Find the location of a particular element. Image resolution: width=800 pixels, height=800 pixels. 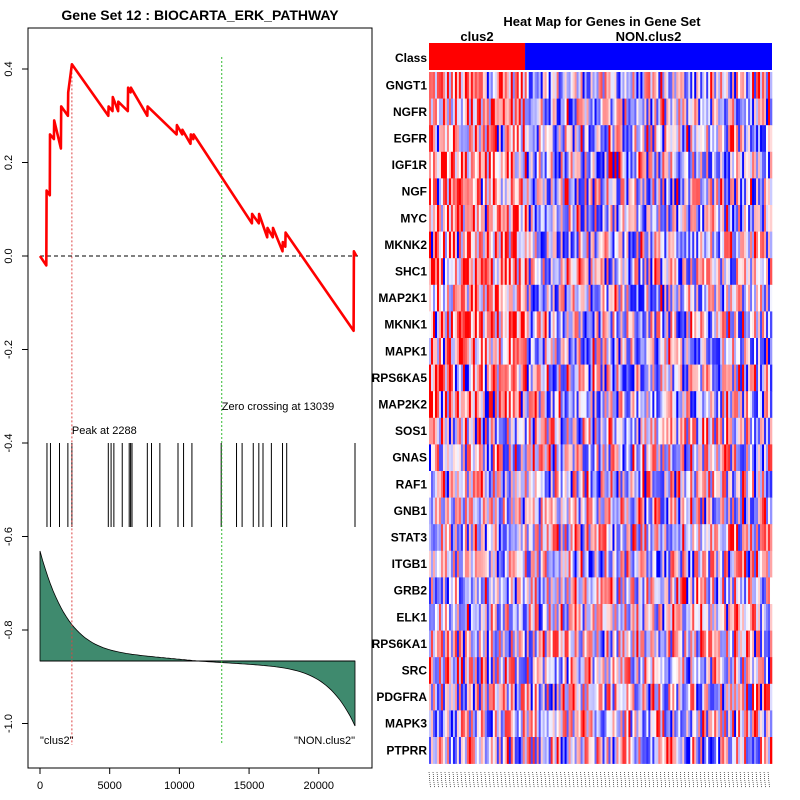

gene-label: EGFR is located at coordinates (411, 139).